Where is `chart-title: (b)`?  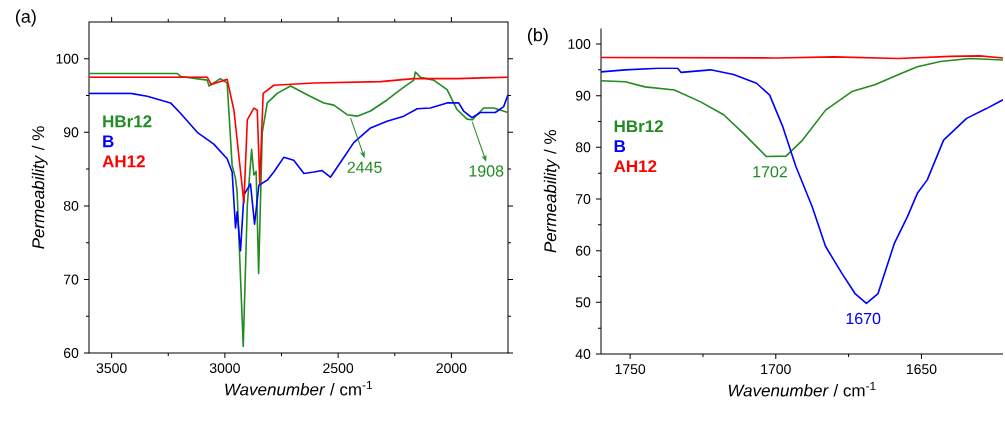
chart-title: (b) is located at coordinates (537, 36).